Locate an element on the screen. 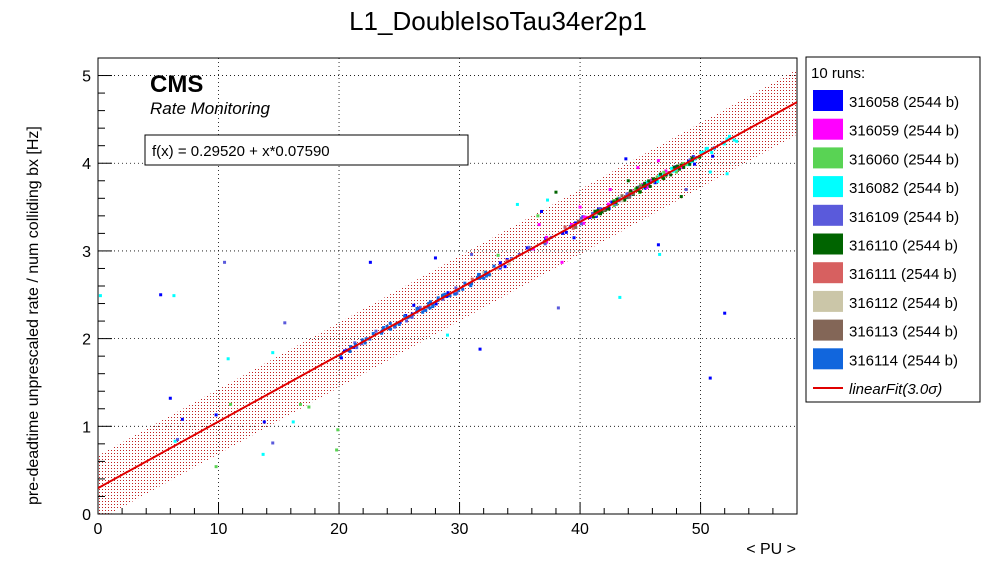 The height and width of the screenshot is (572, 996). y-tick-label: 4 is located at coordinates (86, 164).